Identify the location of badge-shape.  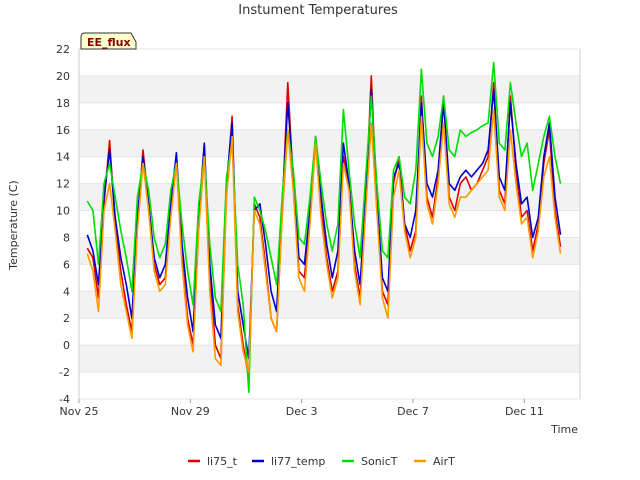
(108, 41).